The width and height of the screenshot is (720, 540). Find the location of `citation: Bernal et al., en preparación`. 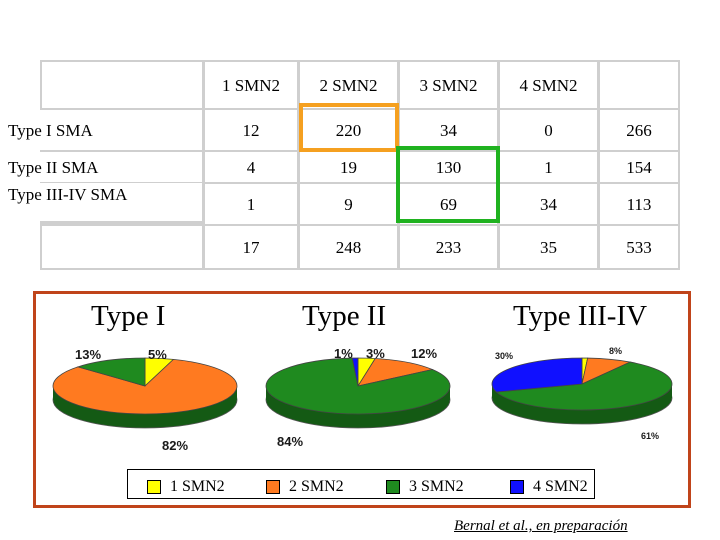

citation: Bernal et al., en preparación is located at coordinates (541, 526).